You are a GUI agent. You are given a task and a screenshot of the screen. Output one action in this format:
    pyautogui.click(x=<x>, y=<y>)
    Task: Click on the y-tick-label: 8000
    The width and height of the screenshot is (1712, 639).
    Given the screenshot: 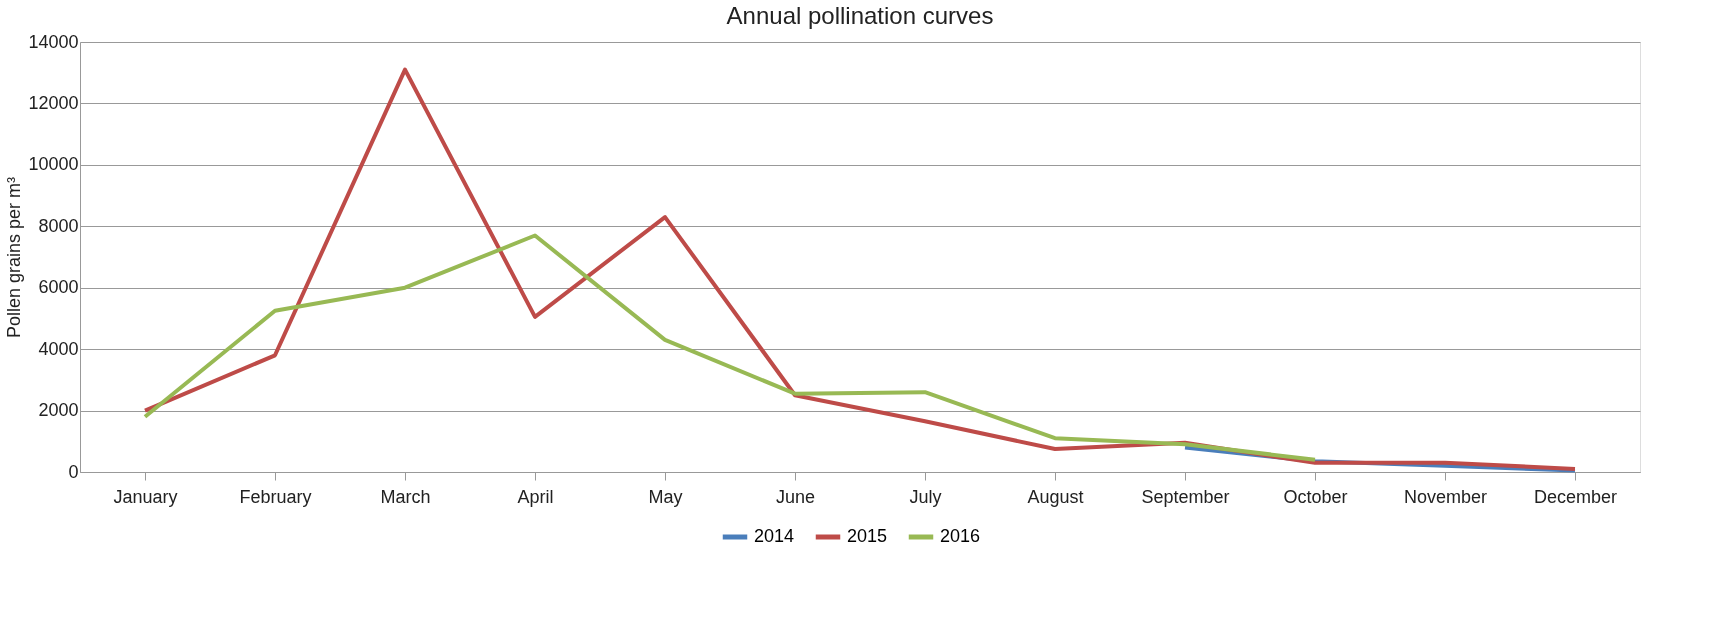 What is the action you would take?
    pyautogui.click(x=58, y=225)
    